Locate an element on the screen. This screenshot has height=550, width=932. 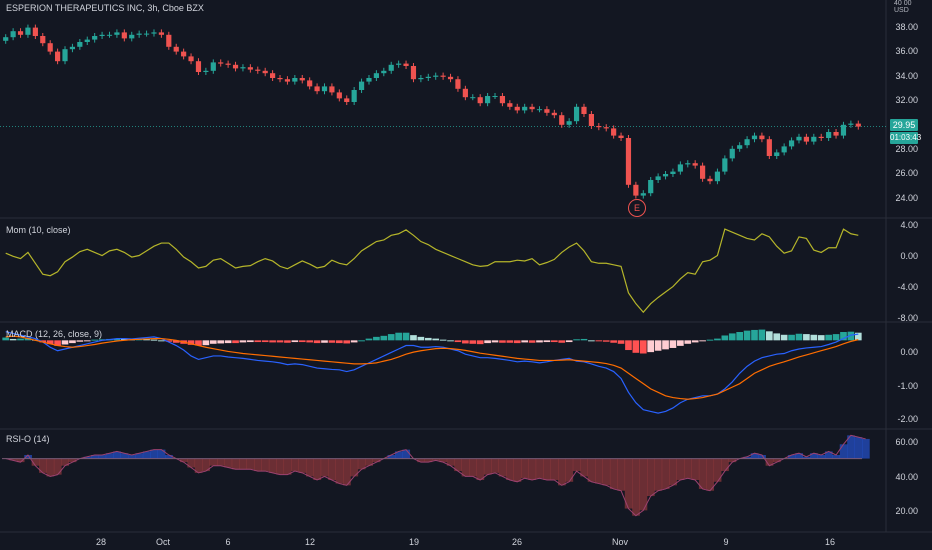
macd-tick: -1.00 is located at coordinates (907, 386).